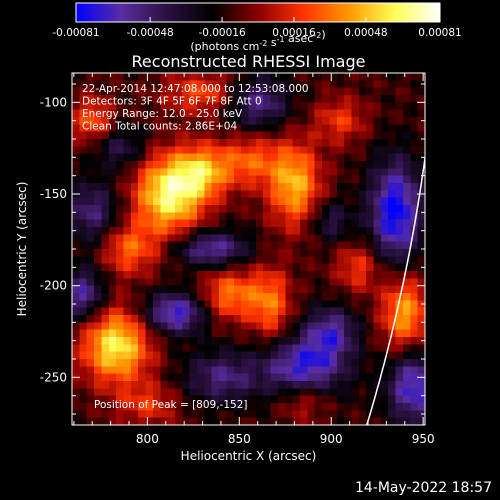 This screenshot has width=500, height=500. What do you see at coordinates (53, 102) in the screenshot?
I see `y-tick-label: -100` at bounding box center [53, 102].